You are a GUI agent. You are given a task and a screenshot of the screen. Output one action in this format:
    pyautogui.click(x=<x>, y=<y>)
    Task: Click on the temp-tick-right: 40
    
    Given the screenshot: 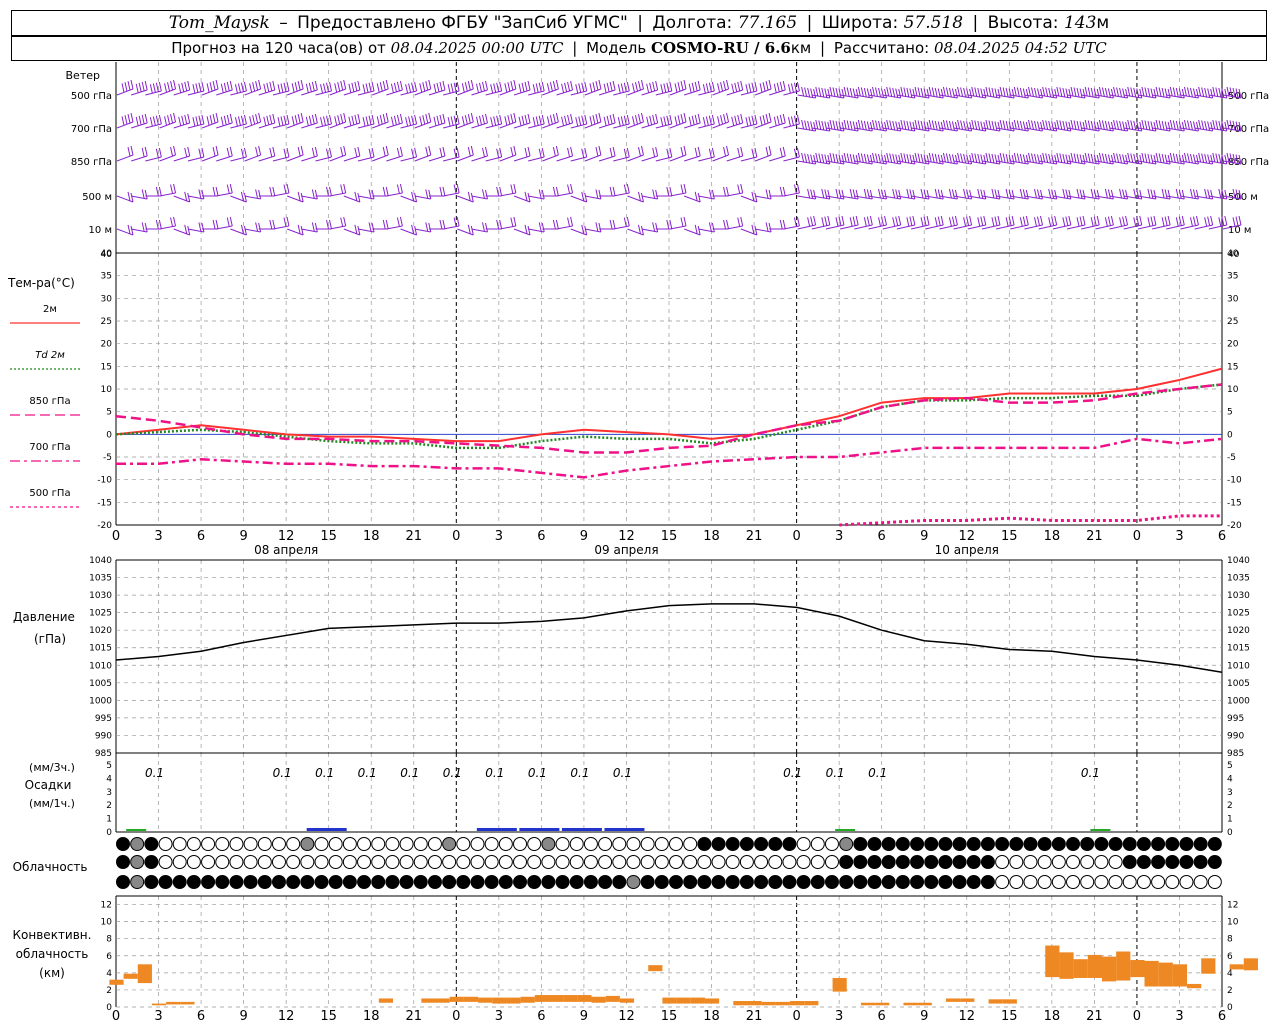 What is the action you would take?
    pyautogui.click(x=1233, y=254)
    